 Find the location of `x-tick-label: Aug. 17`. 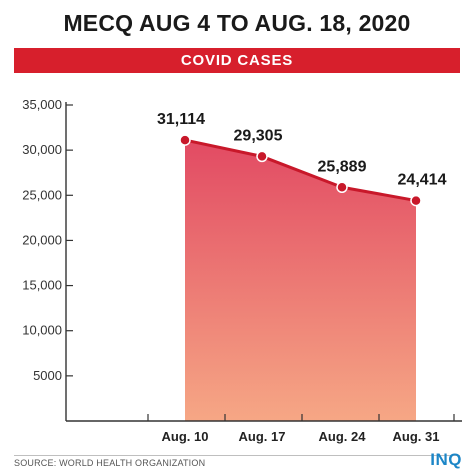

x-tick-label: Aug. 17 is located at coordinates (262, 436).